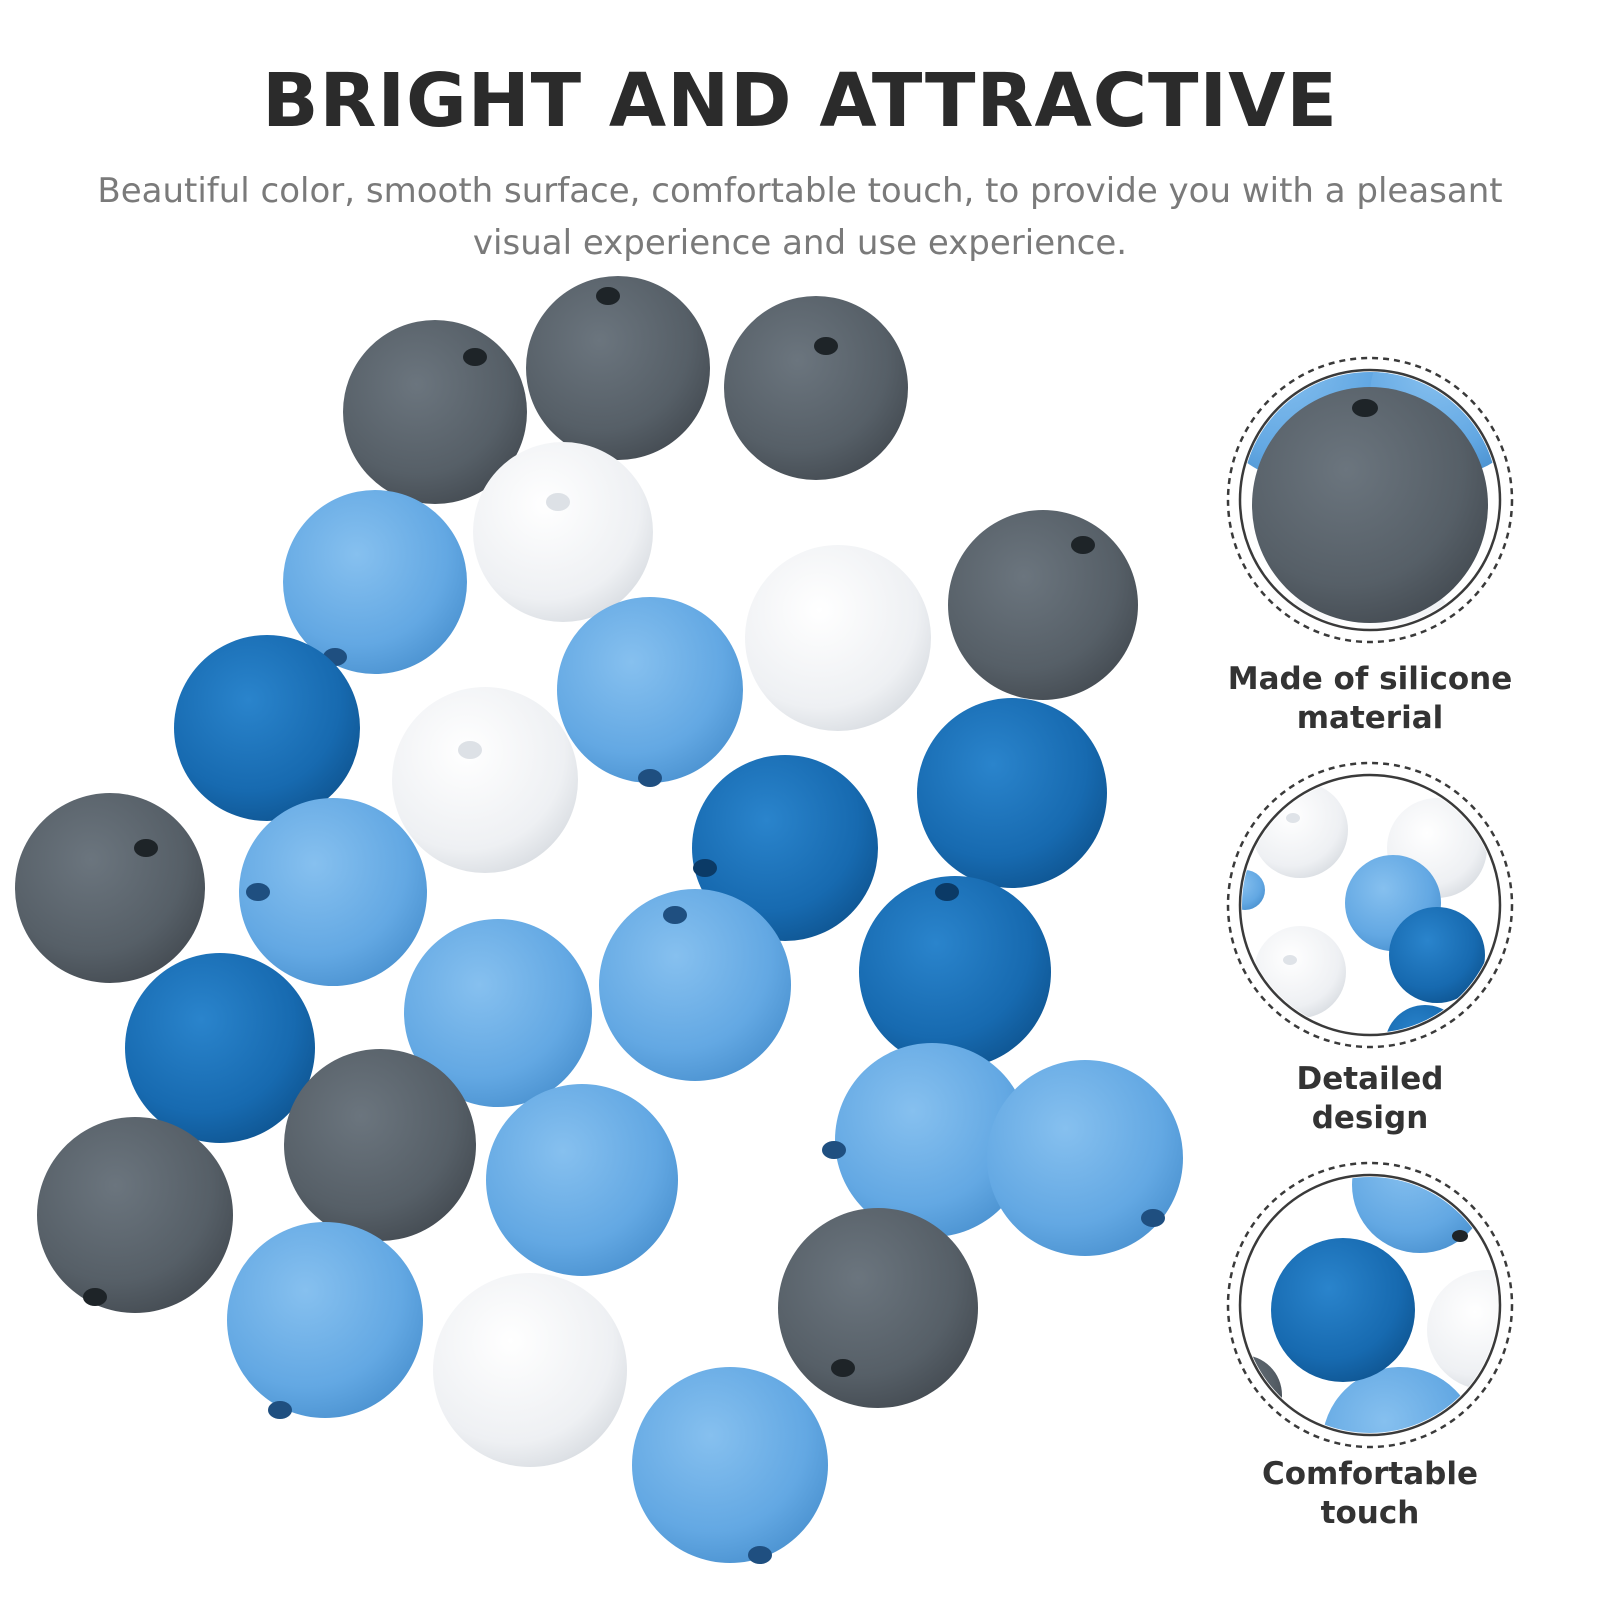 The width and height of the screenshot is (1600, 1600). Describe the element at coordinates (1369, 1493) in the screenshot. I see `feature-label-touch: Comfortable touch` at that location.